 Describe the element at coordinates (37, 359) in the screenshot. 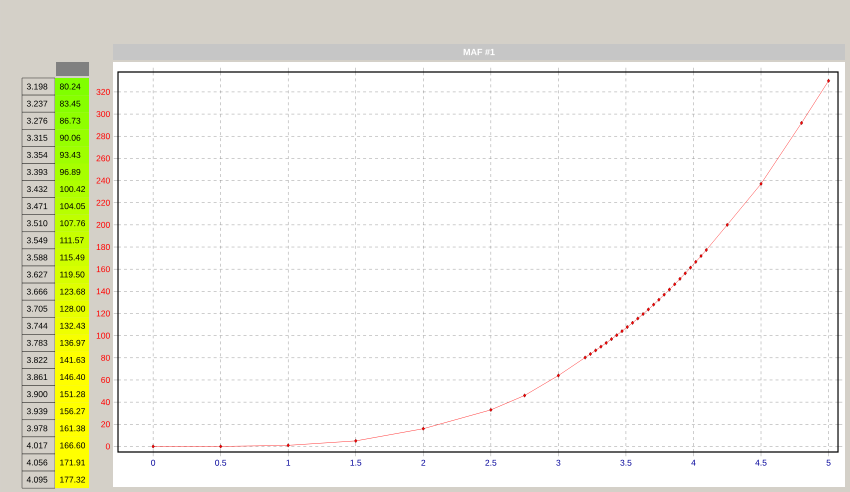

I see `text: 3.822` at that location.